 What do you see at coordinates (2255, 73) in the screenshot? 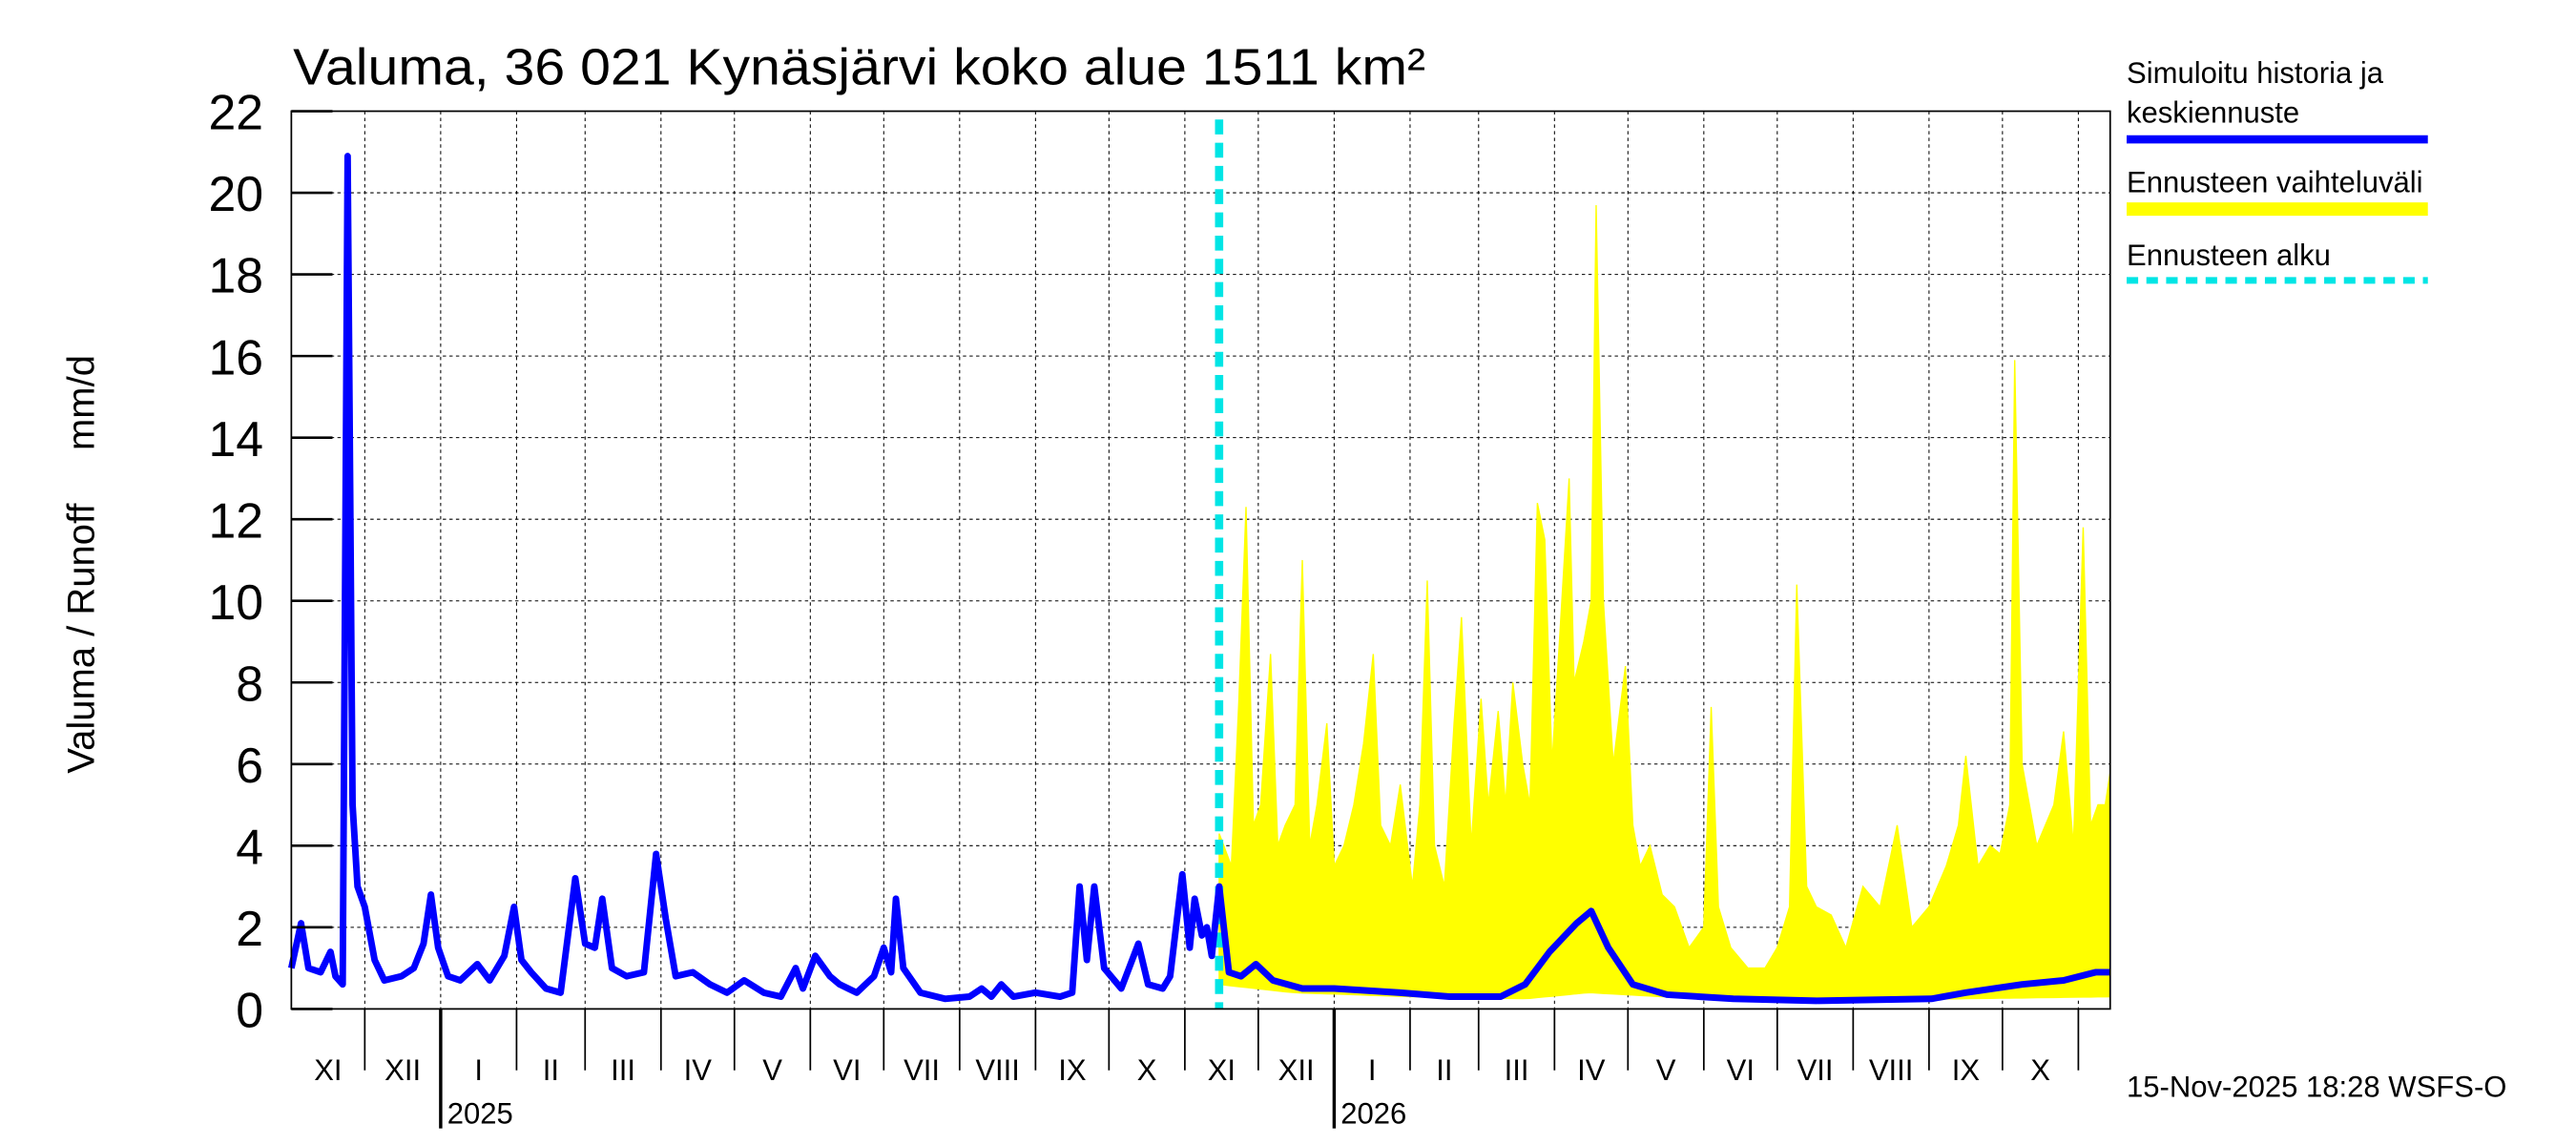
I see `legend-label-history-1: Simuloitu historia ja` at bounding box center [2255, 73].